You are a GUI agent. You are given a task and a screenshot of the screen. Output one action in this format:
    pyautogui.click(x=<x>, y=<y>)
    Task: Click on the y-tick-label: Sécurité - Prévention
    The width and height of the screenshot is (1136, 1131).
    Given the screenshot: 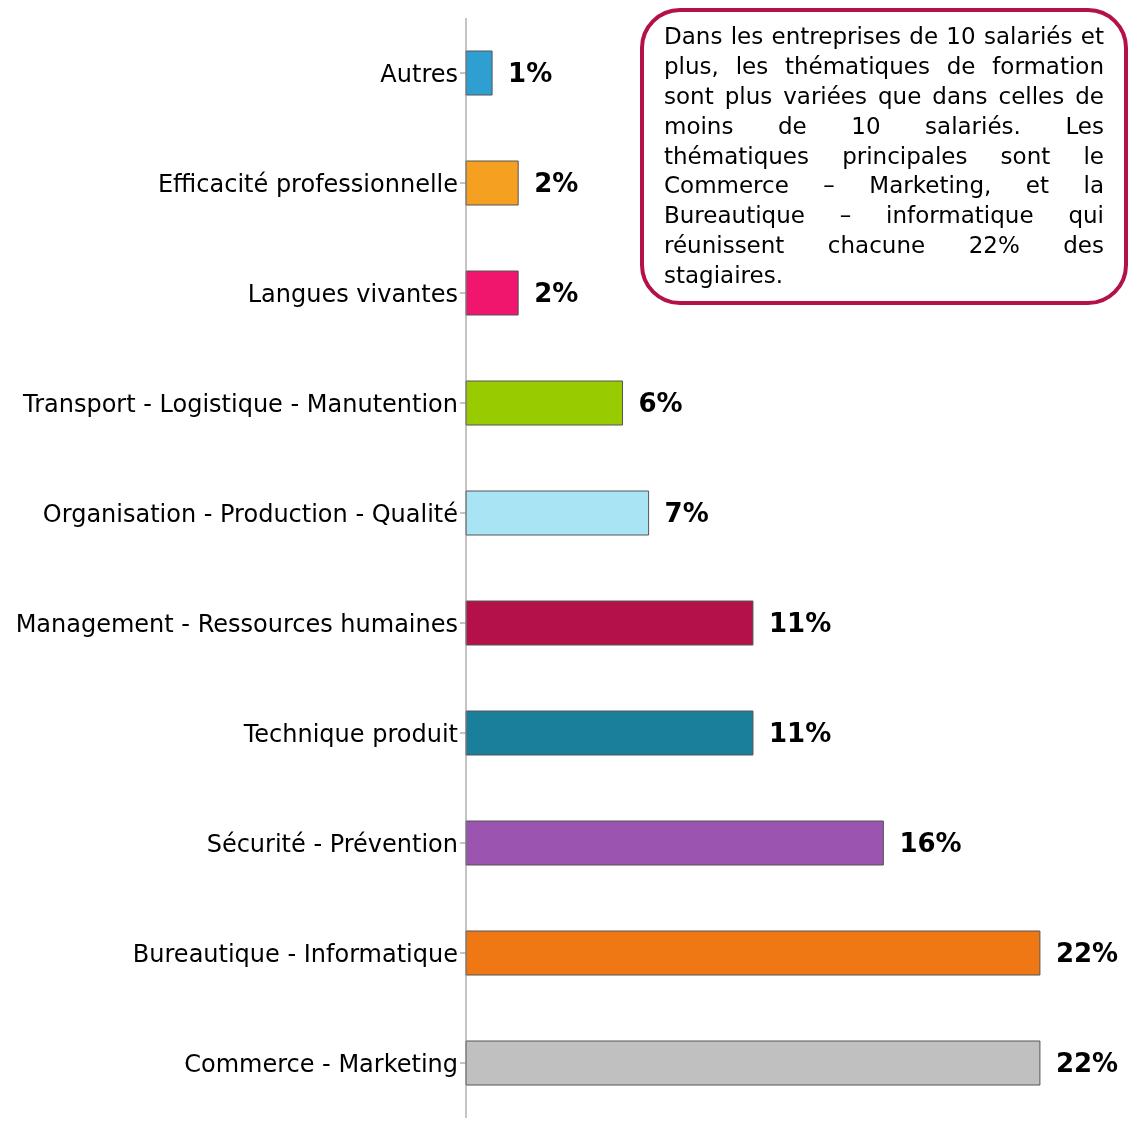 What is the action you would take?
    pyautogui.click(x=332, y=843)
    